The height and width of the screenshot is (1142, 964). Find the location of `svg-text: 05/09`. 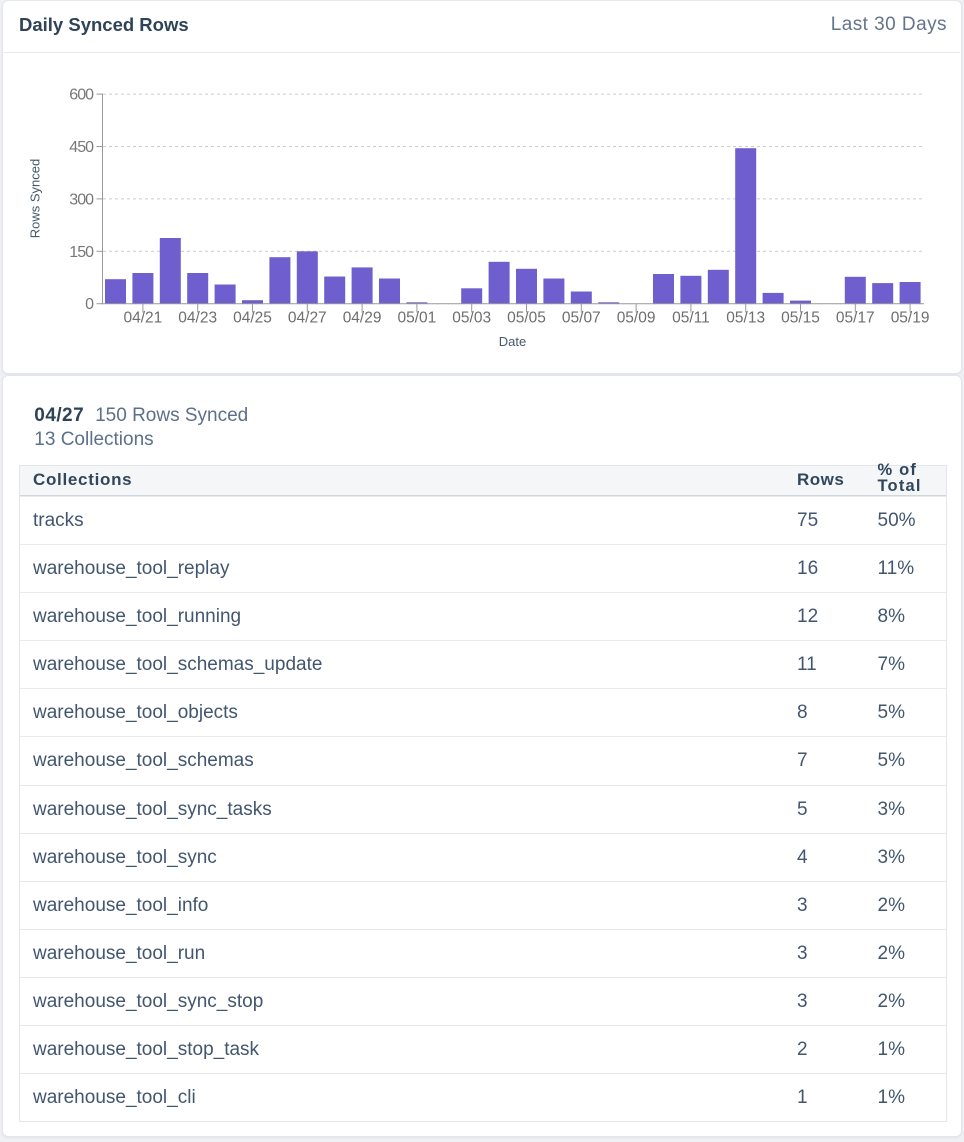

svg-text: 05/09 is located at coordinates (636, 317).